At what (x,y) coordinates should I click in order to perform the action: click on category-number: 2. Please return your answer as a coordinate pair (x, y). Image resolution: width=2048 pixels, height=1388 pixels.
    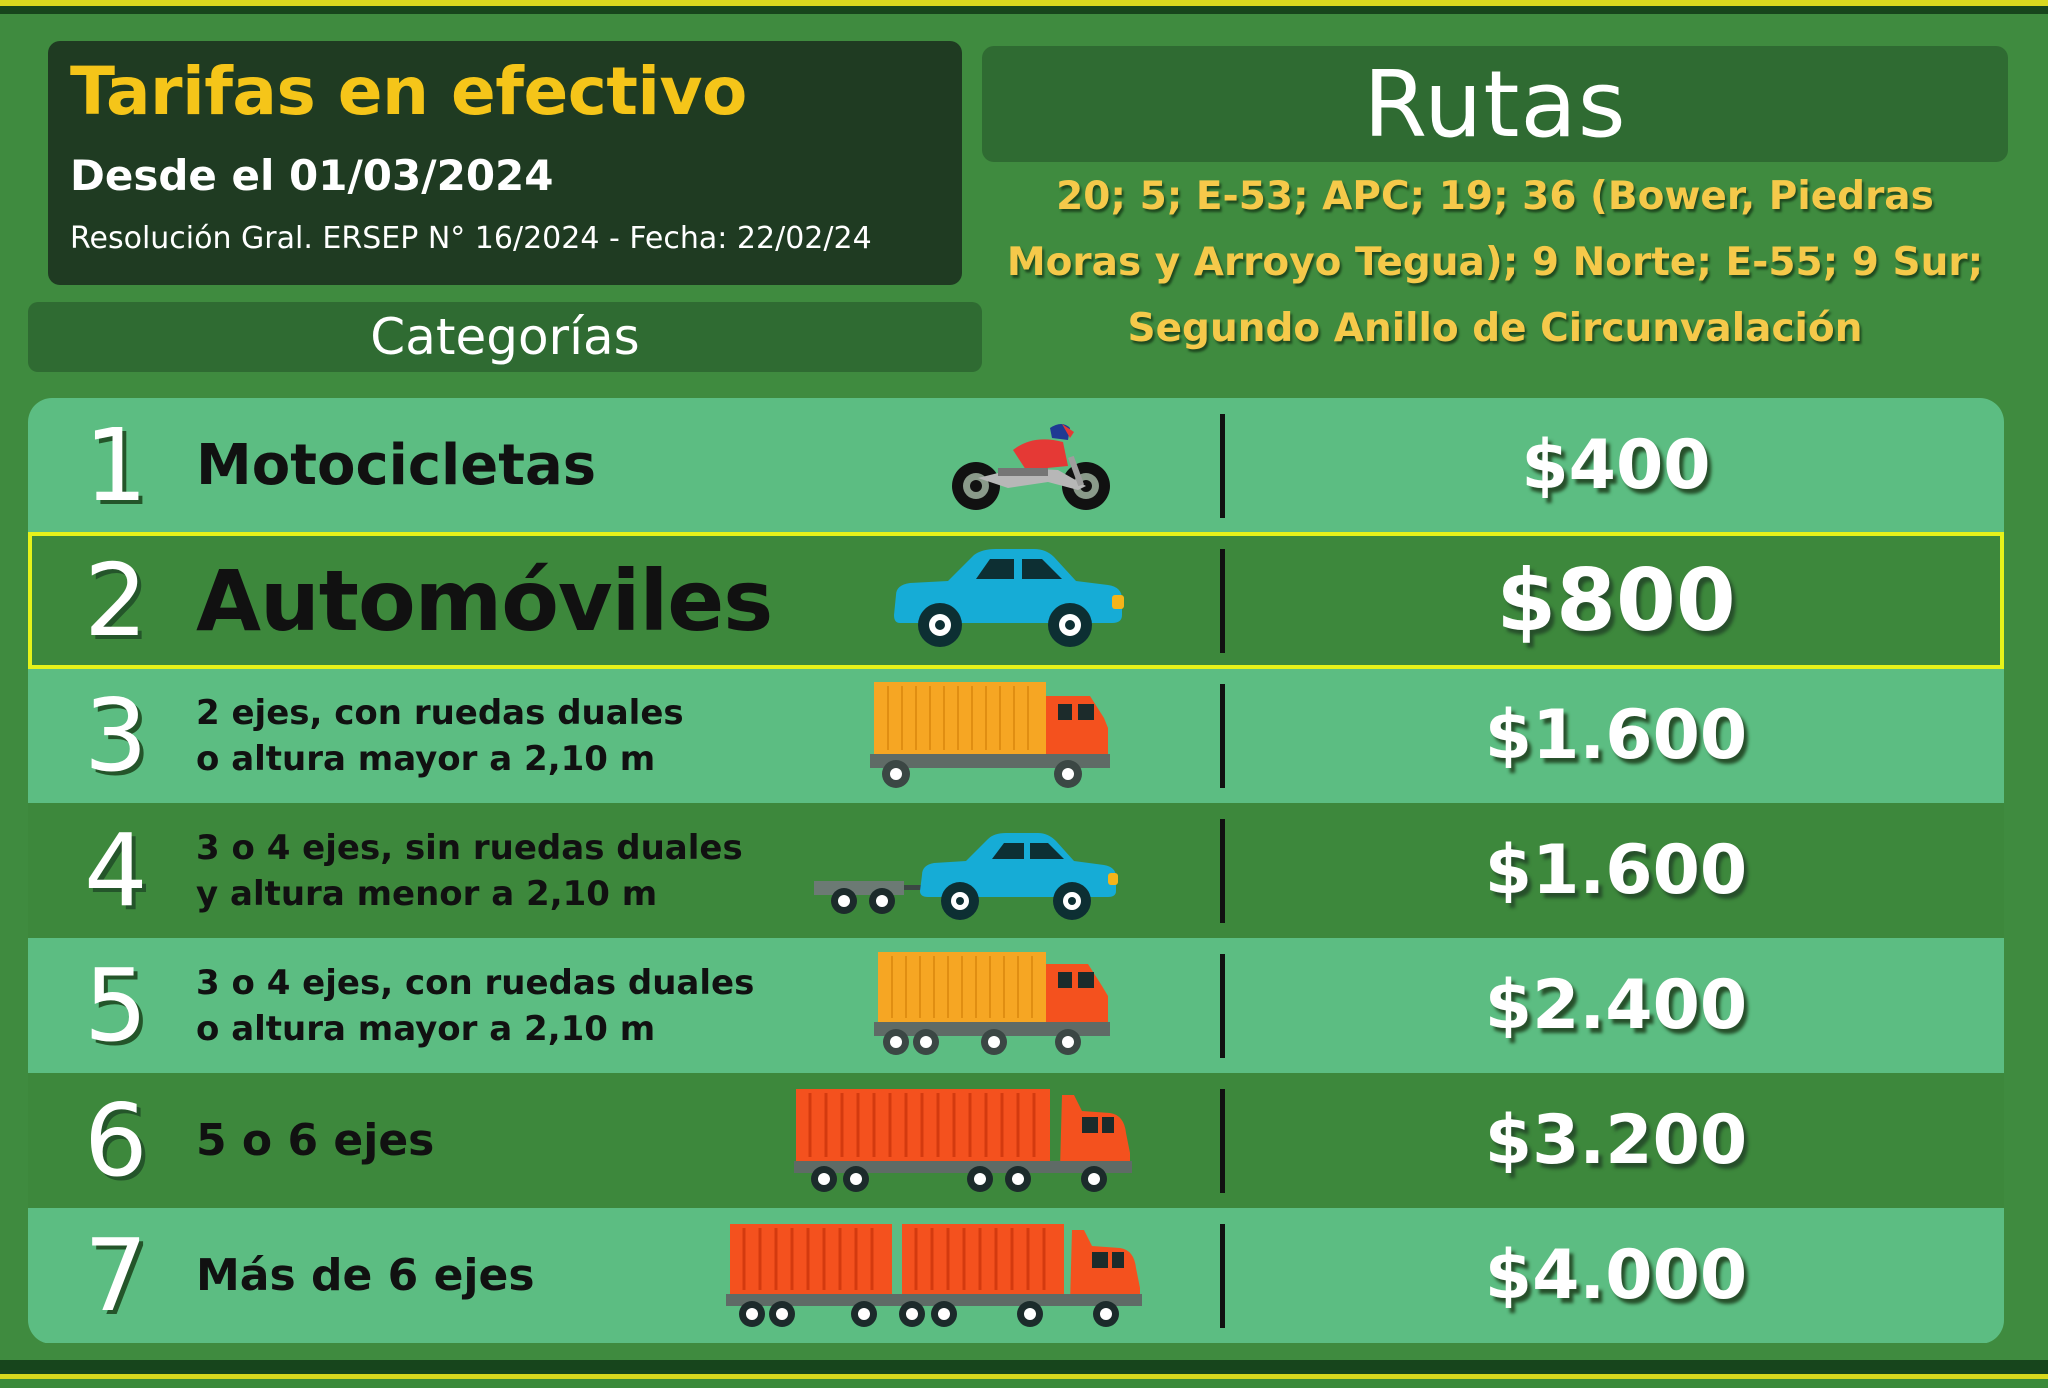
    Looking at the image, I should click on (116, 600).